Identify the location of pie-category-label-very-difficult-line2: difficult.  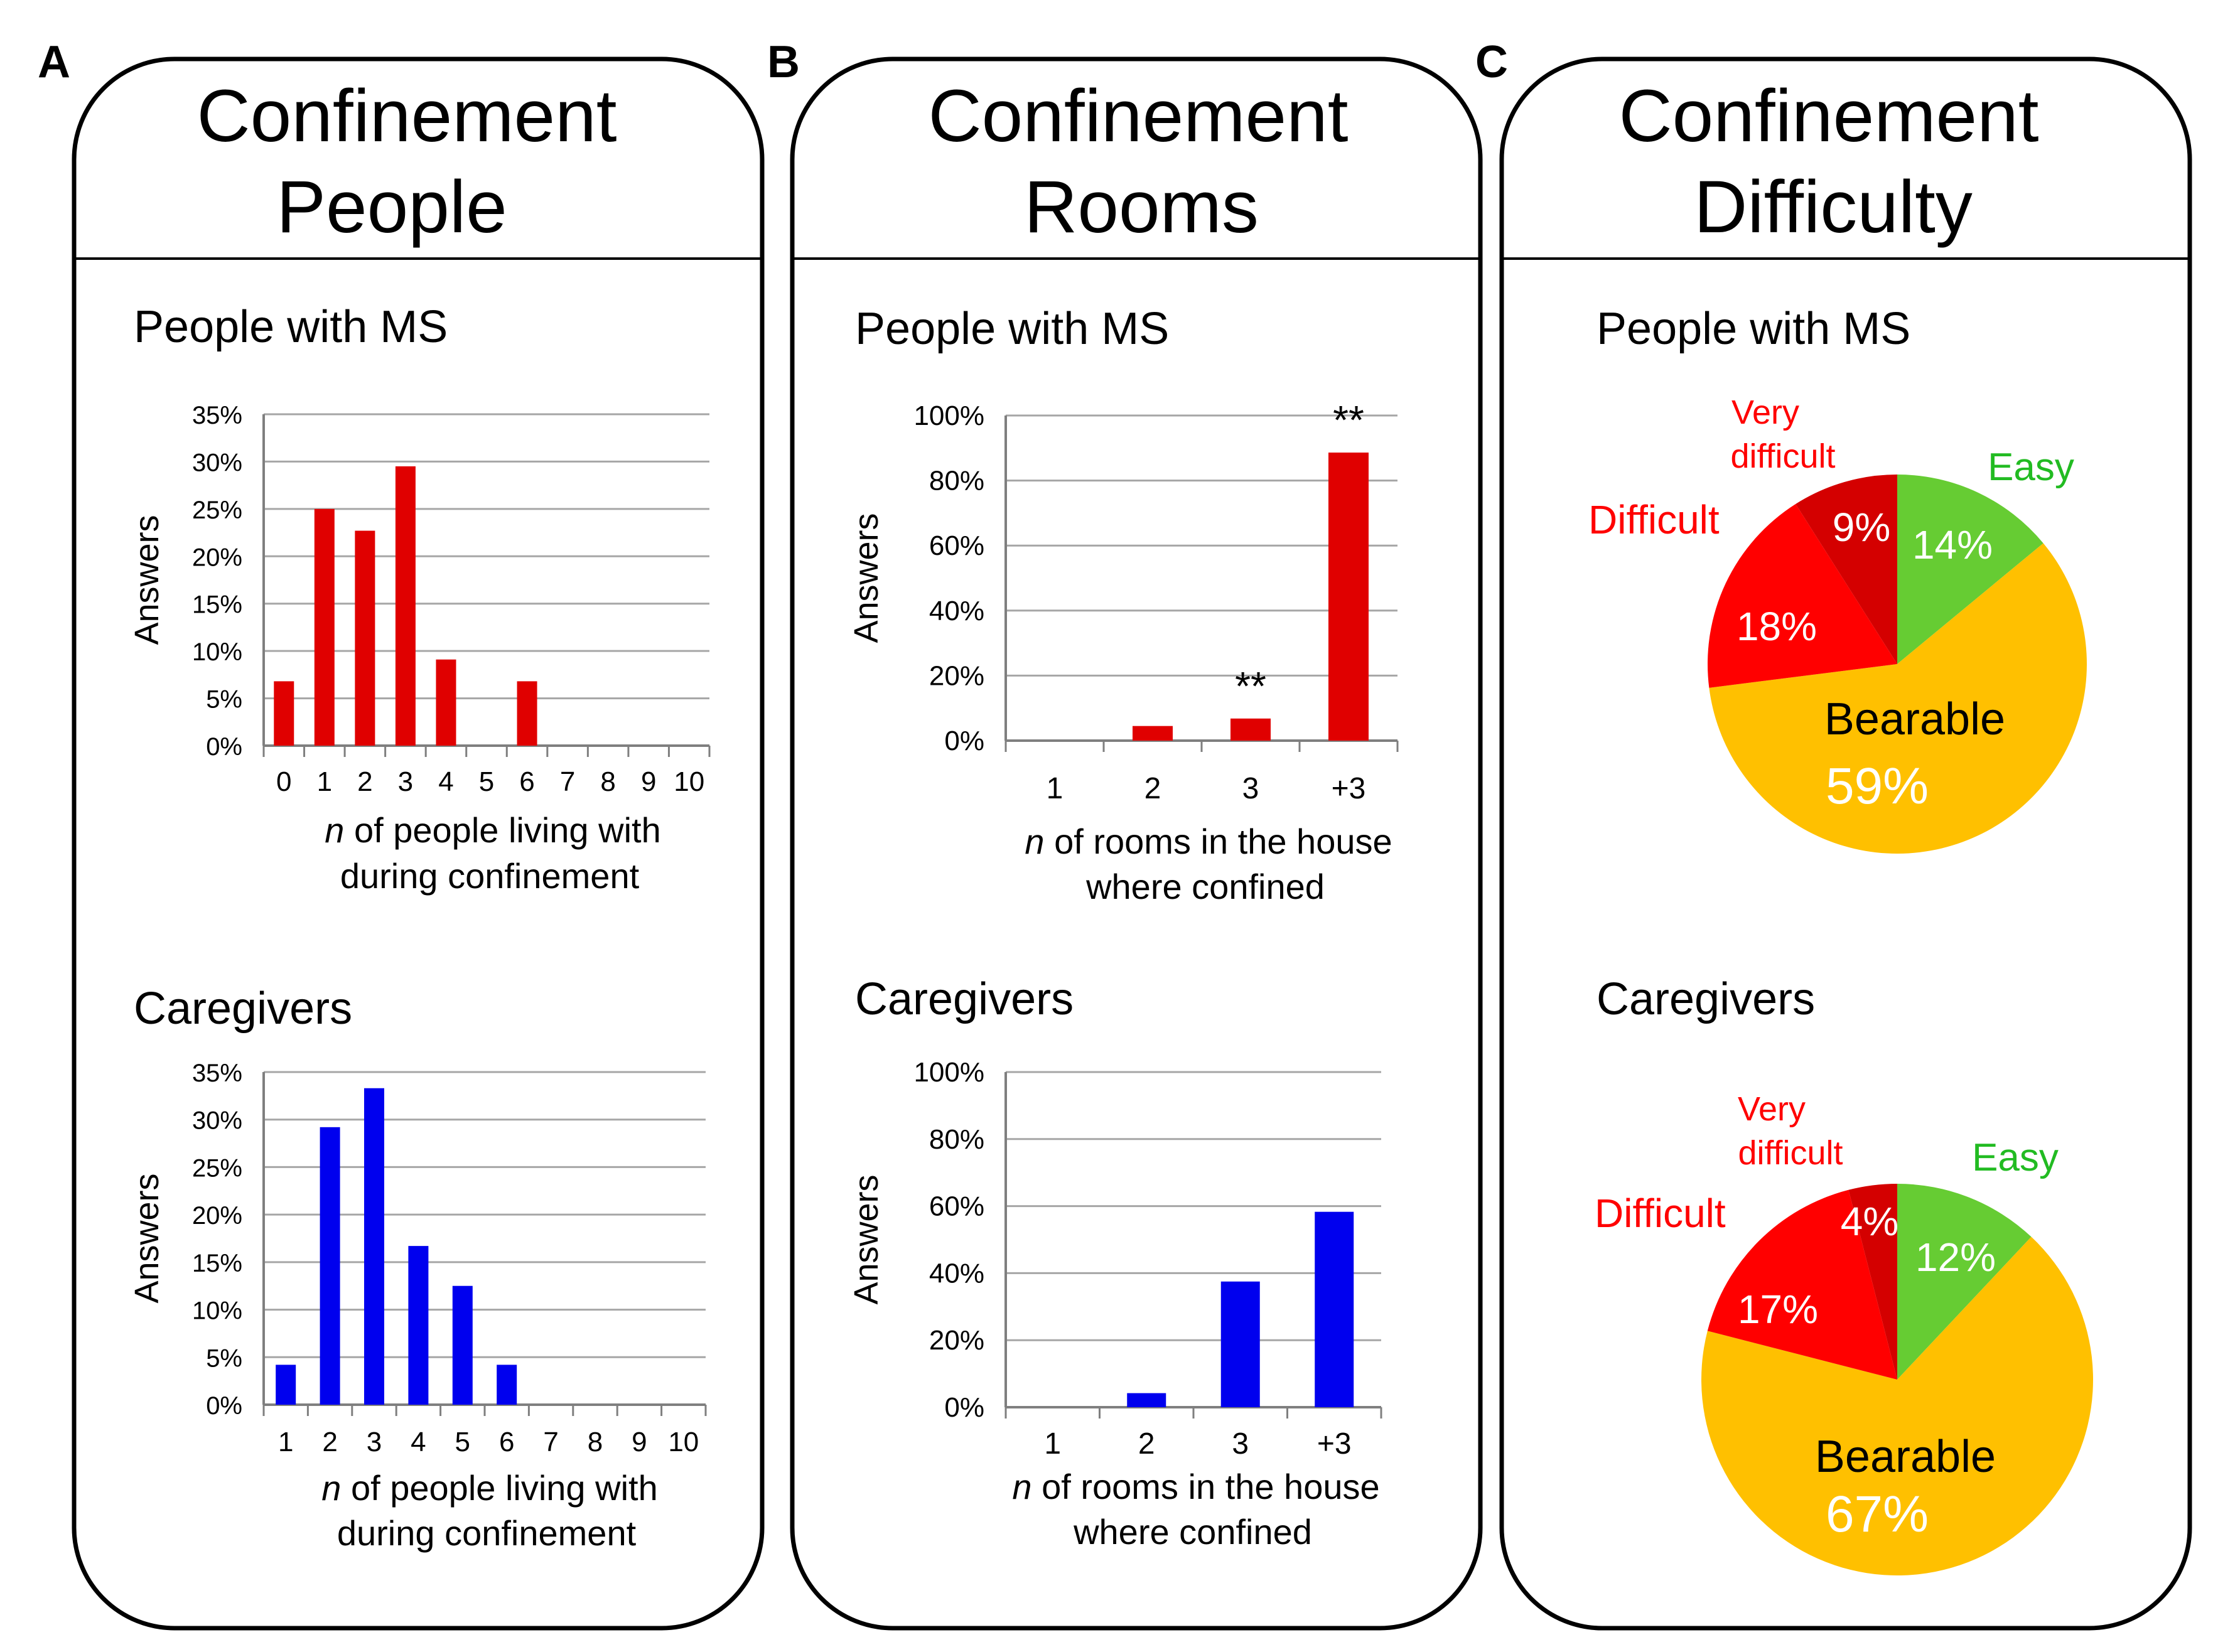
(1790, 1153).